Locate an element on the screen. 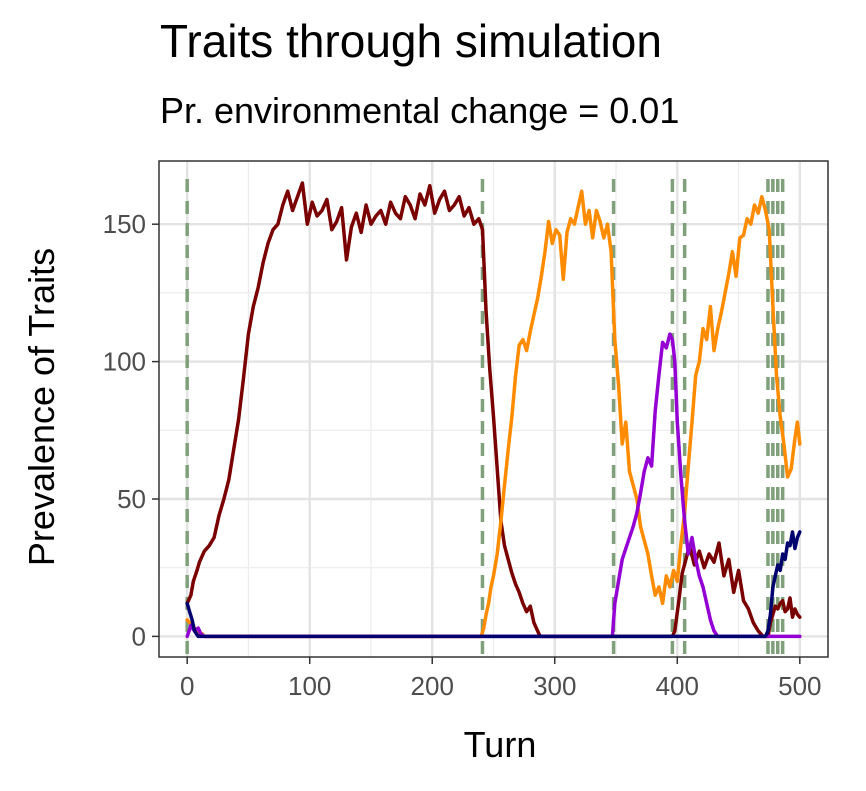 Image resolution: width=866 pixels, height=791 pixels. y-axis-title: Prevalence of Traits is located at coordinates (41, 407).